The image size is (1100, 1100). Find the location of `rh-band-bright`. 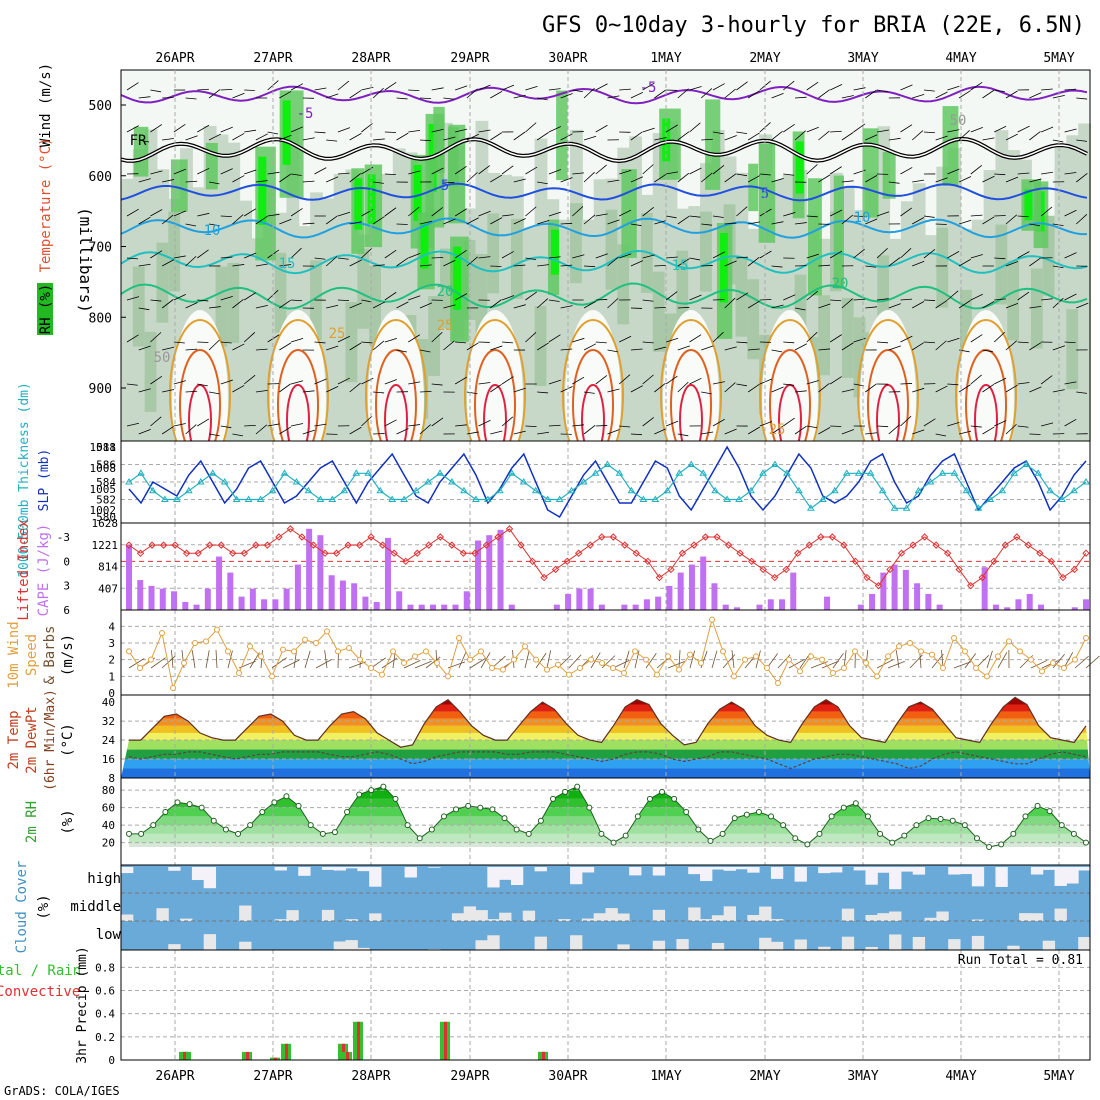

rh-band-bright is located at coordinates (1028, 205).